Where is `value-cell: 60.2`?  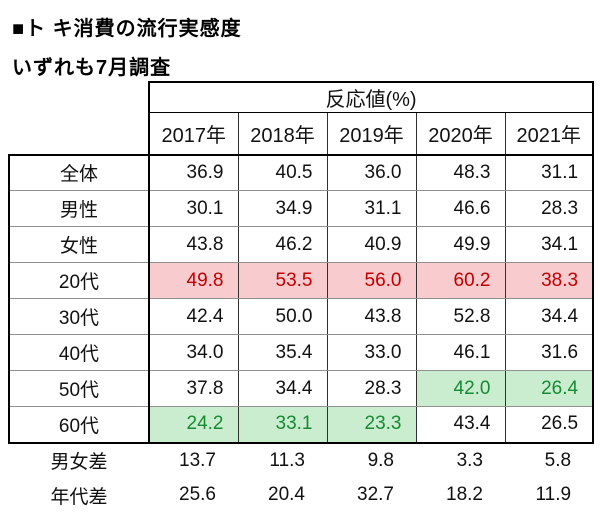
value-cell: 60.2 is located at coordinates (460, 280).